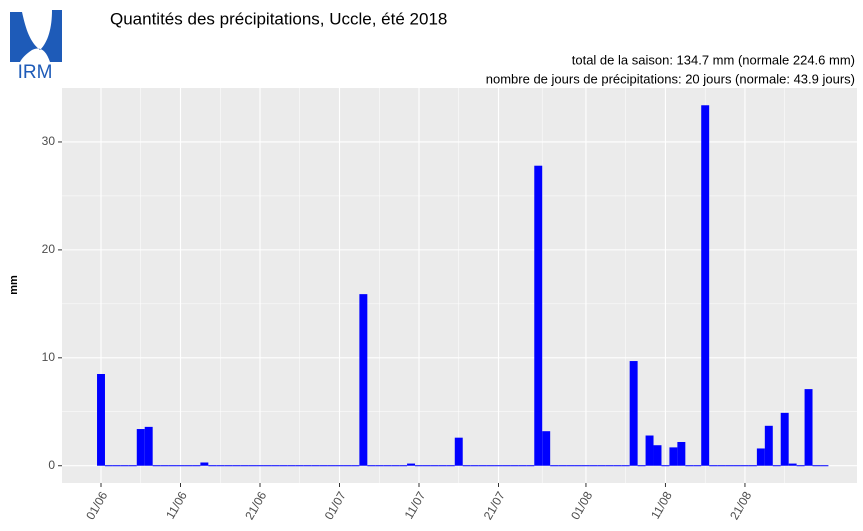 The height and width of the screenshot is (531, 863). I want to click on x-tick-label: 11/06, so click(176, 505).